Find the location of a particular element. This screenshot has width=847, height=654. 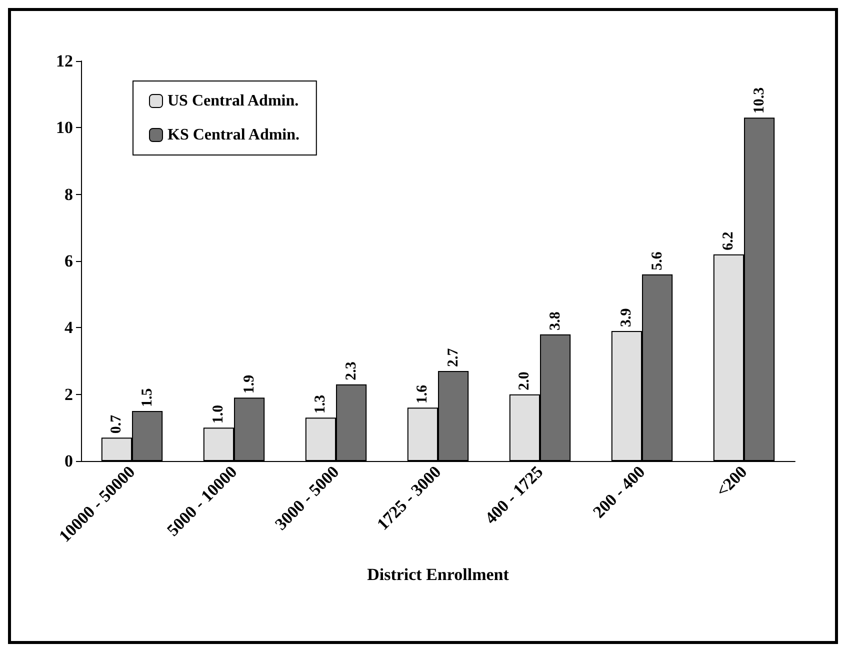

data-label: 1.6 is located at coordinates (422, 394).